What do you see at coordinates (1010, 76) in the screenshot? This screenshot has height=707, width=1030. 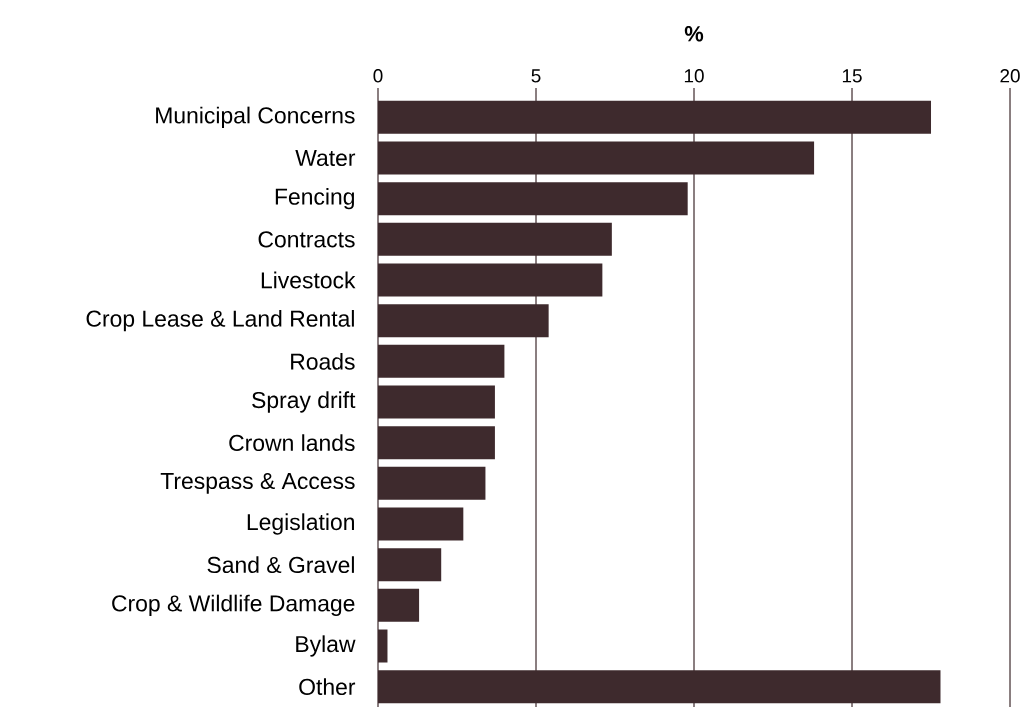 I see `x-tick-label: 20` at bounding box center [1010, 76].